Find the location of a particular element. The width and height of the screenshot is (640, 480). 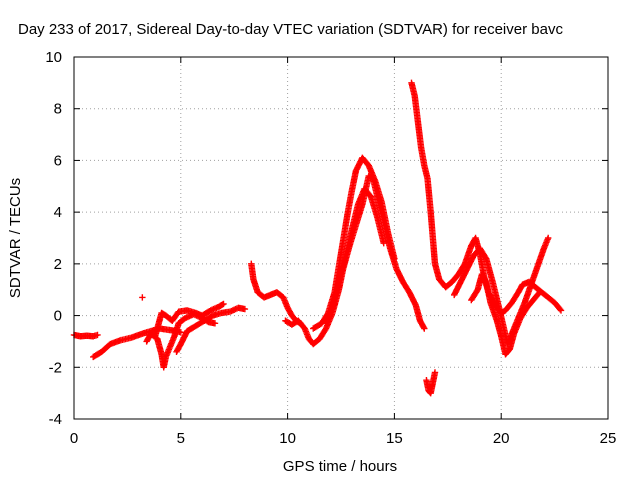

x-tick-label: 15 is located at coordinates (394, 438).